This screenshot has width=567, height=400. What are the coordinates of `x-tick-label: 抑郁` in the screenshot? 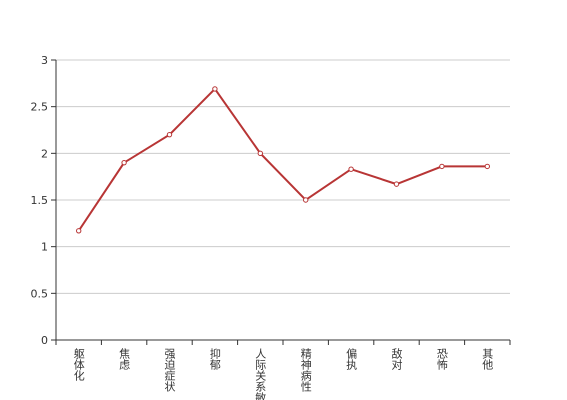 It's located at (214, 358).